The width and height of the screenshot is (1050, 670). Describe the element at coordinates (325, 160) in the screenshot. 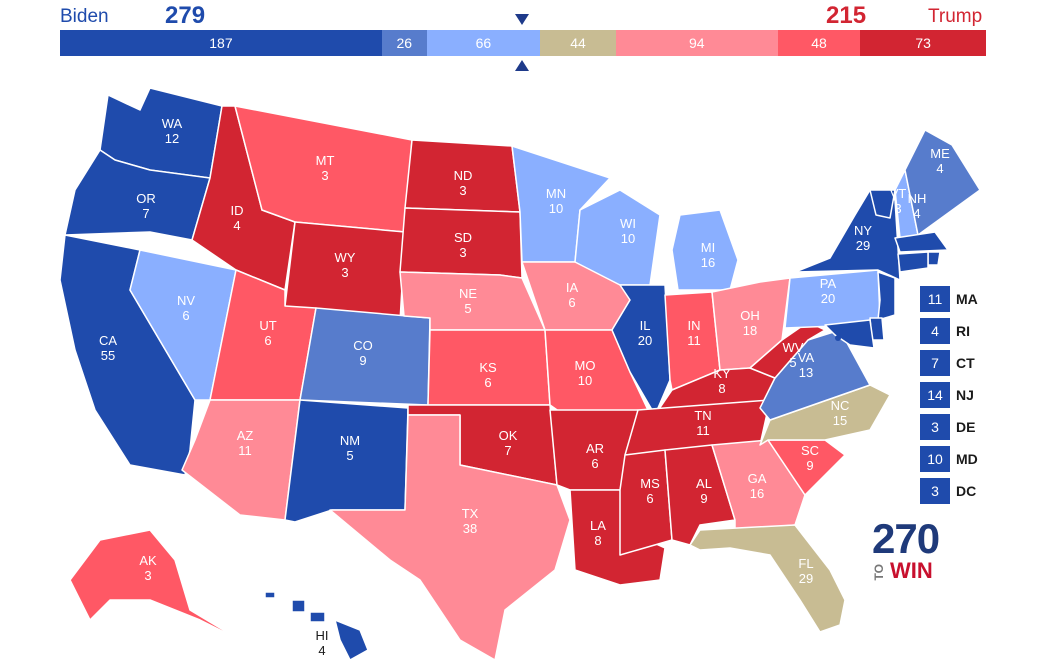

I see `state-abbr: MT` at that location.